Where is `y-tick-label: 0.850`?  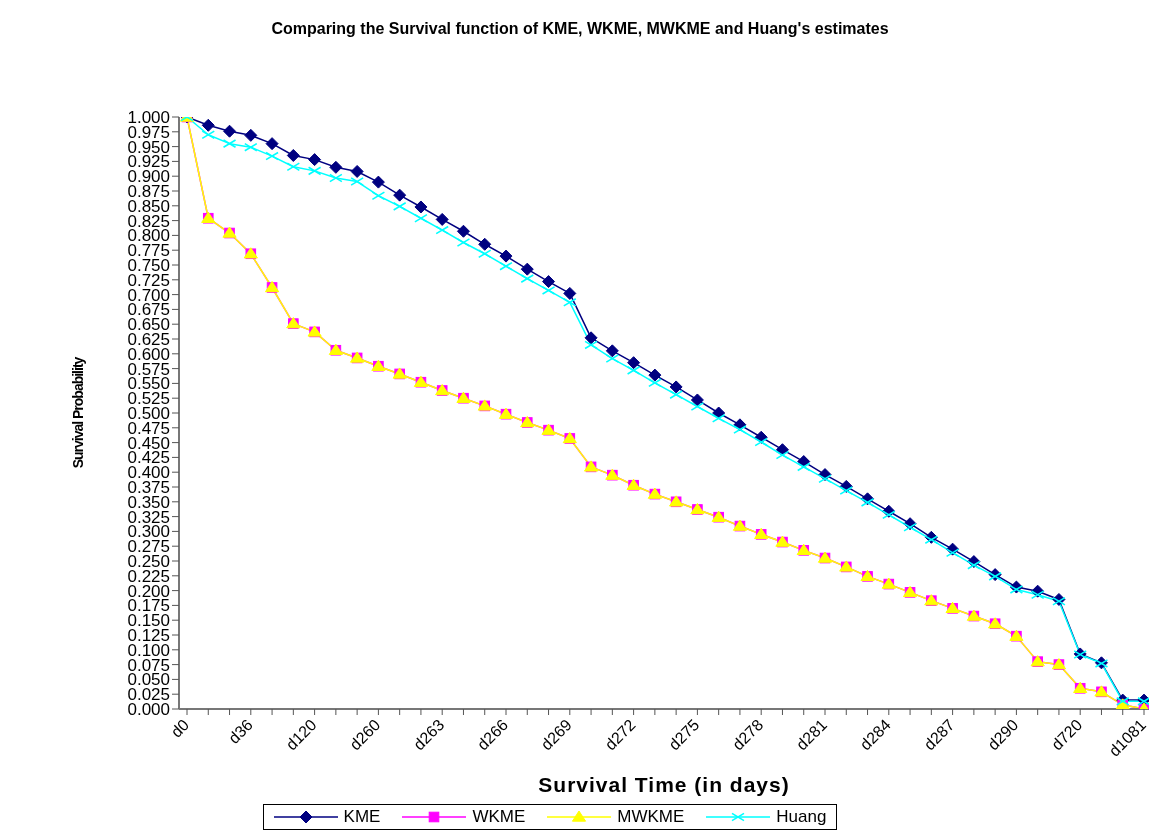
y-tick-label: 0.850 is located at coordinates (148, 206).